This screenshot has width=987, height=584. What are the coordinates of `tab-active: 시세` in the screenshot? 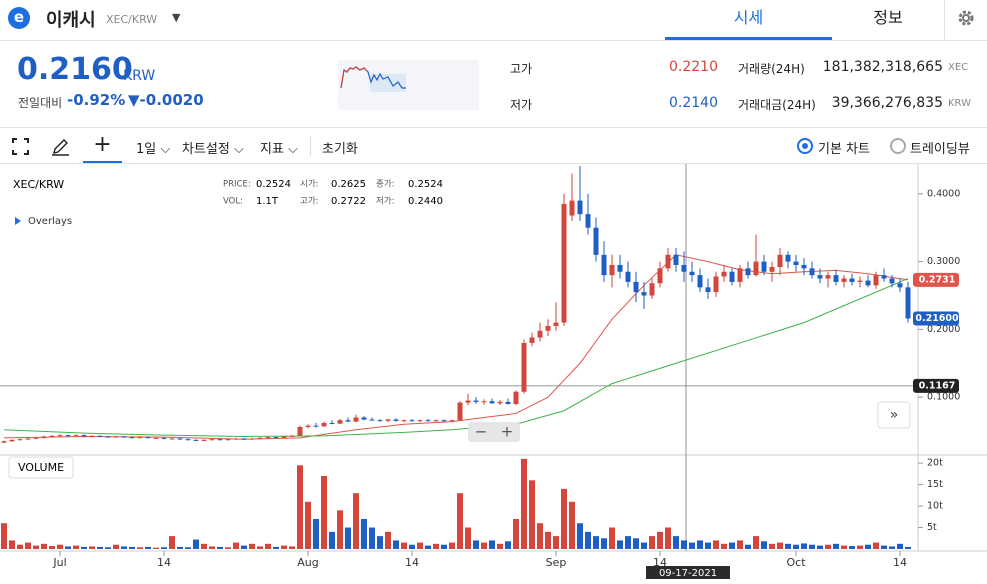 It's located at (748, 20).